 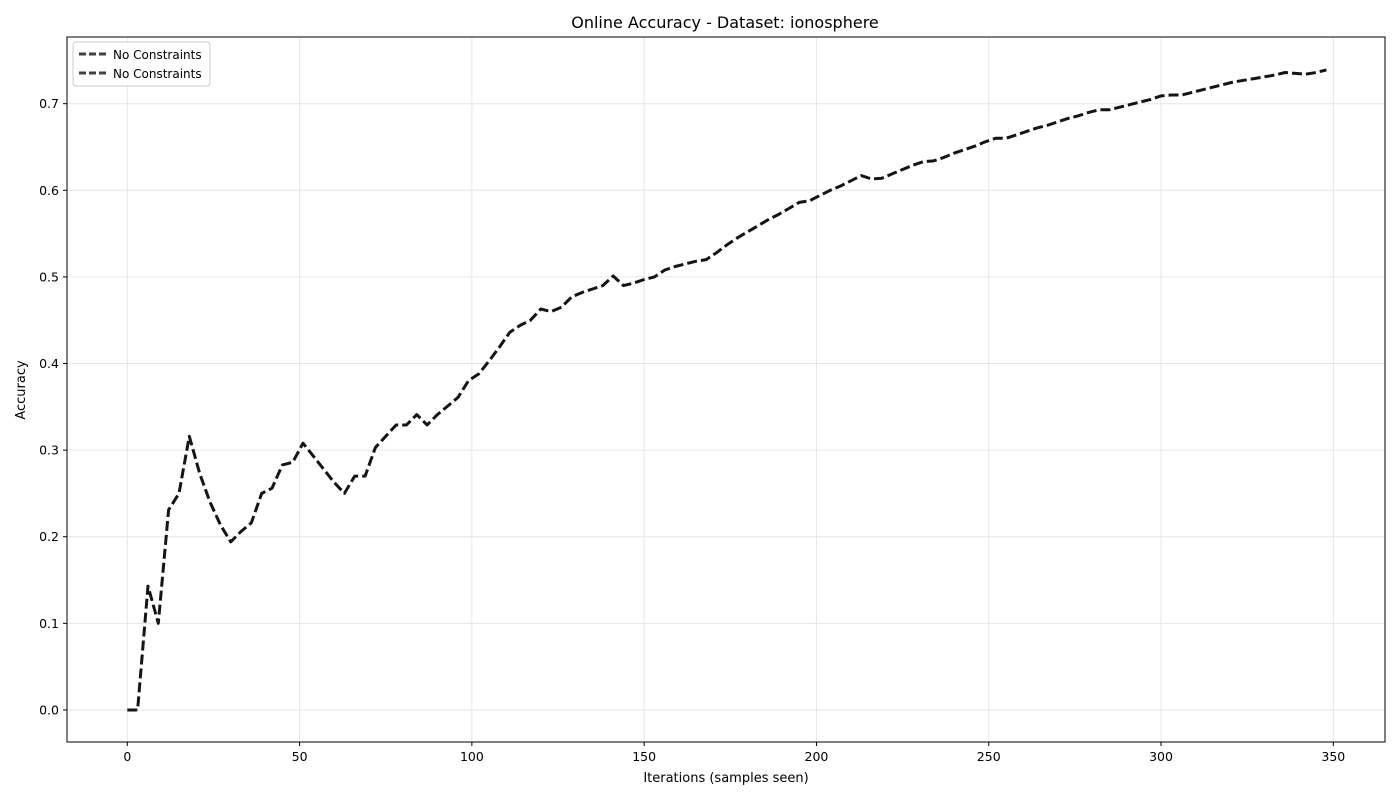 I want to click on x-tick-label: 100, so click(x=472, y=756).